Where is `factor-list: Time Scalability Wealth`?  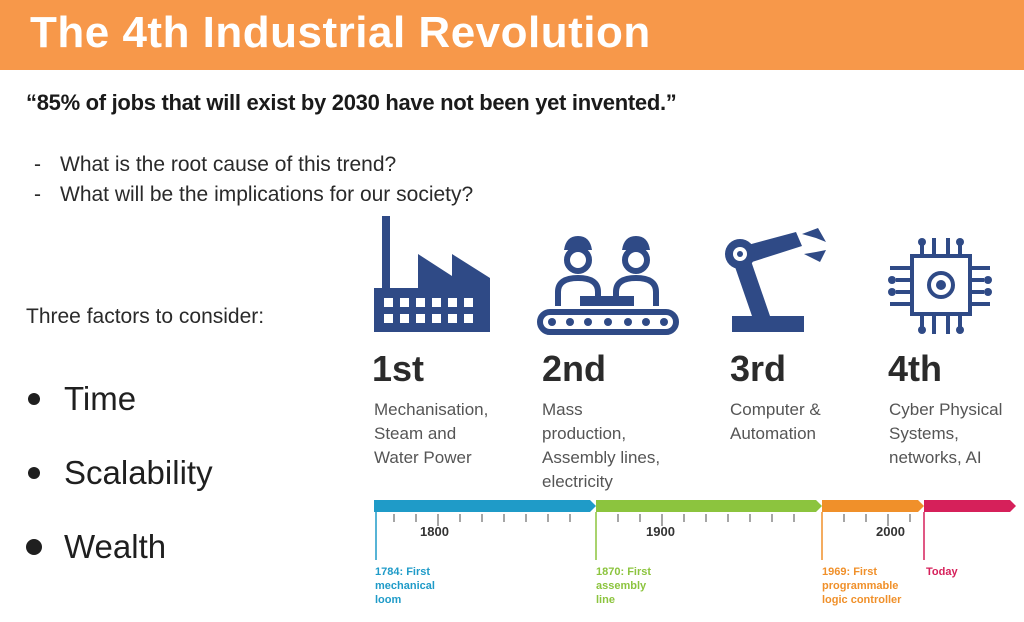 factor-list: Time Scalability Wealth is located at coordinates (118, 473).